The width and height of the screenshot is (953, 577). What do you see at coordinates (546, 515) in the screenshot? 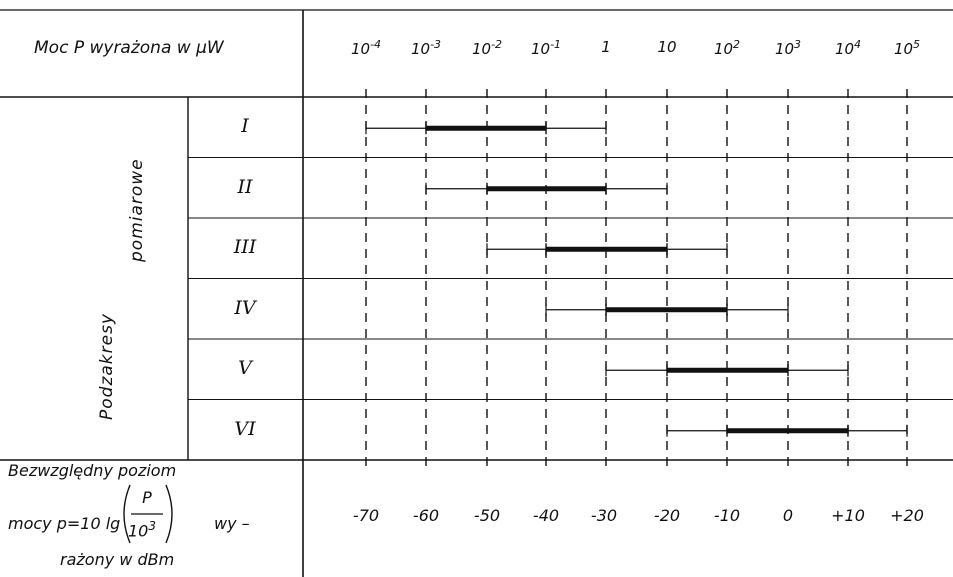
I see `dbm-value: -40` at bounding box center [546, 515].